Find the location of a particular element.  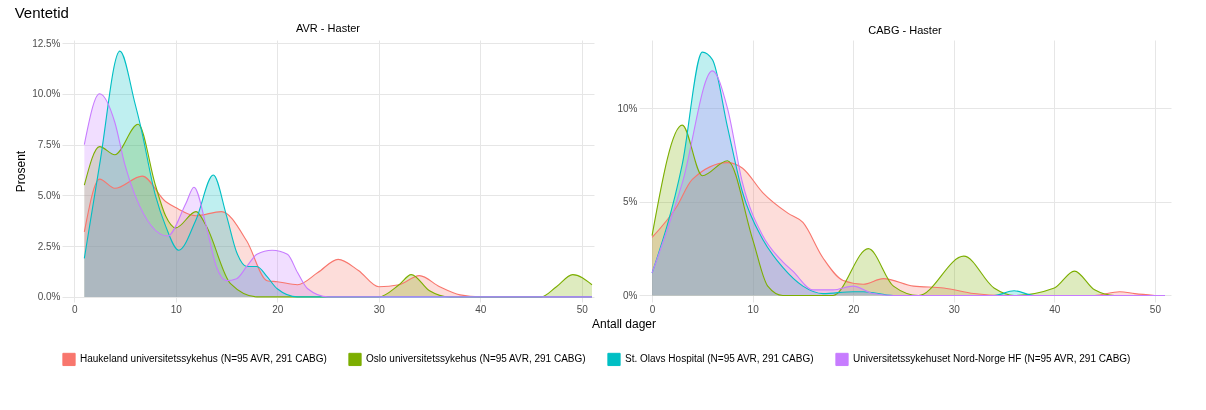

y-tick-label: 5% is located at coordinates (630, 202).